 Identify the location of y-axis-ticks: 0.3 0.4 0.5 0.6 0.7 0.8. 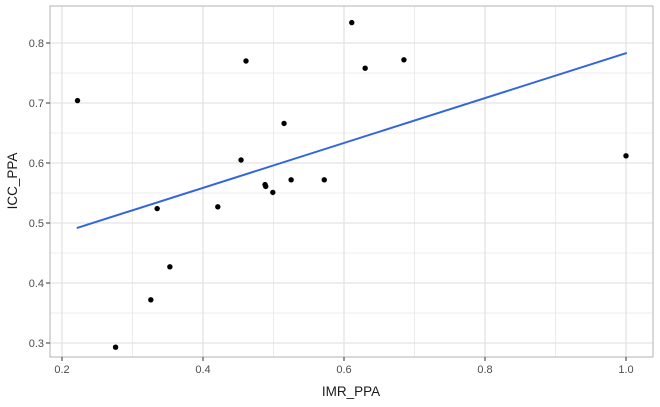
(39, 194).